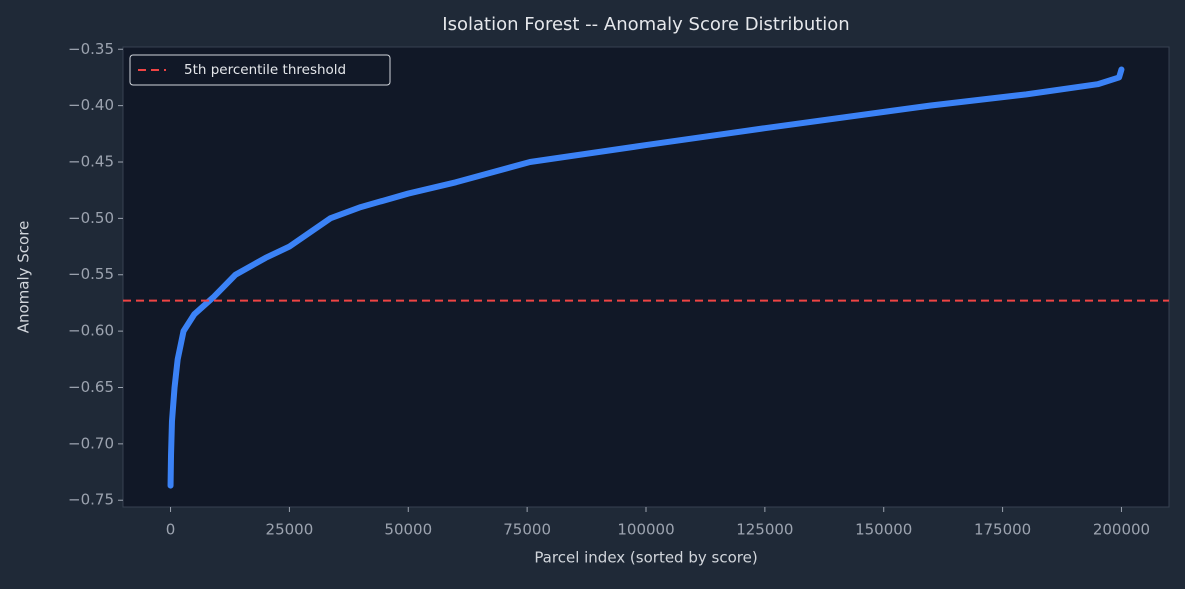  I want to click on y-tick-label: −0.45, so click(91, 162).